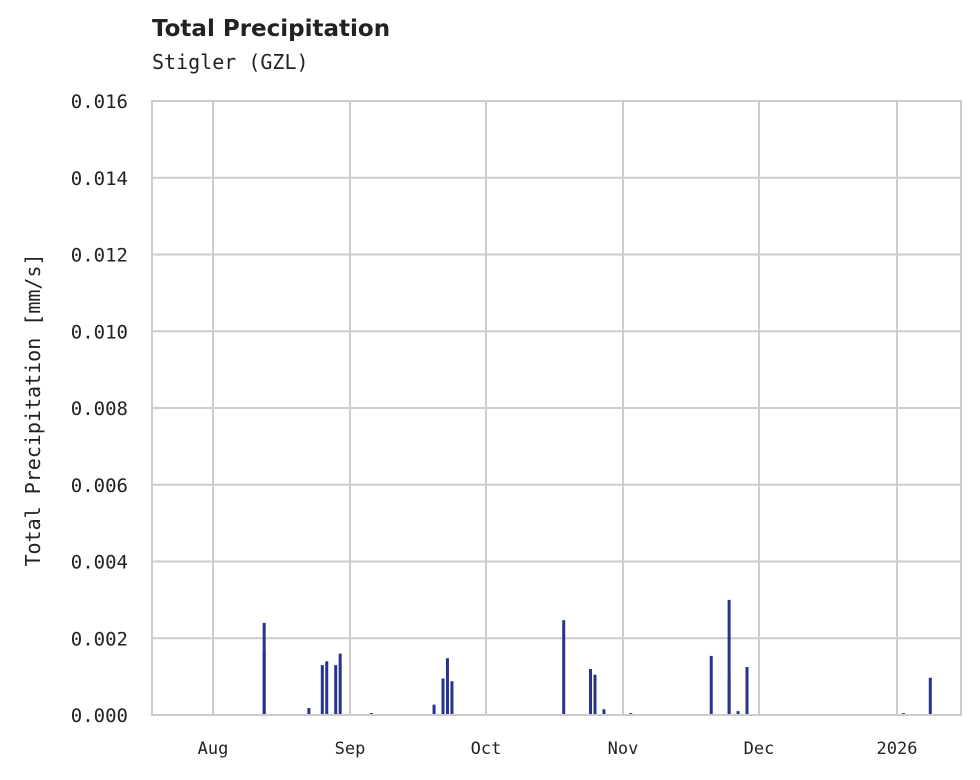  What do you see at coordinates (99, 486) in the screenshot?
I see `y-tick-label: 0.006` at bounding box center [99, 486].